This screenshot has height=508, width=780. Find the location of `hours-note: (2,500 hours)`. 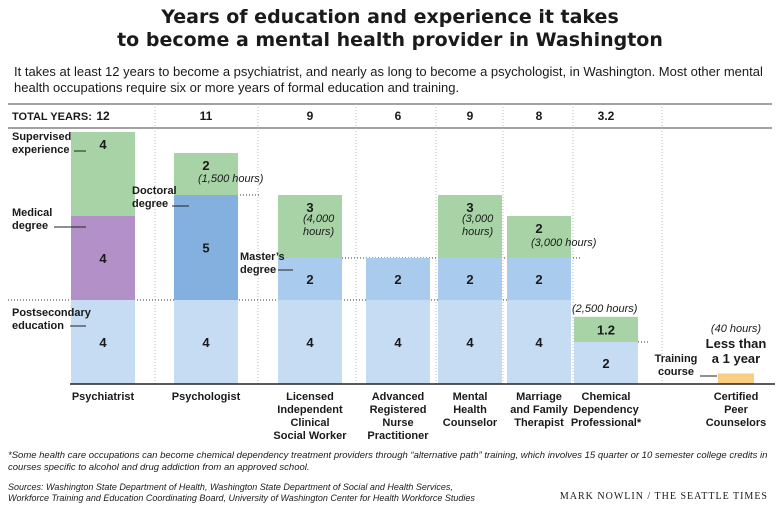

hours-note: (2,500 hours) is located at coordinates (605, 309).